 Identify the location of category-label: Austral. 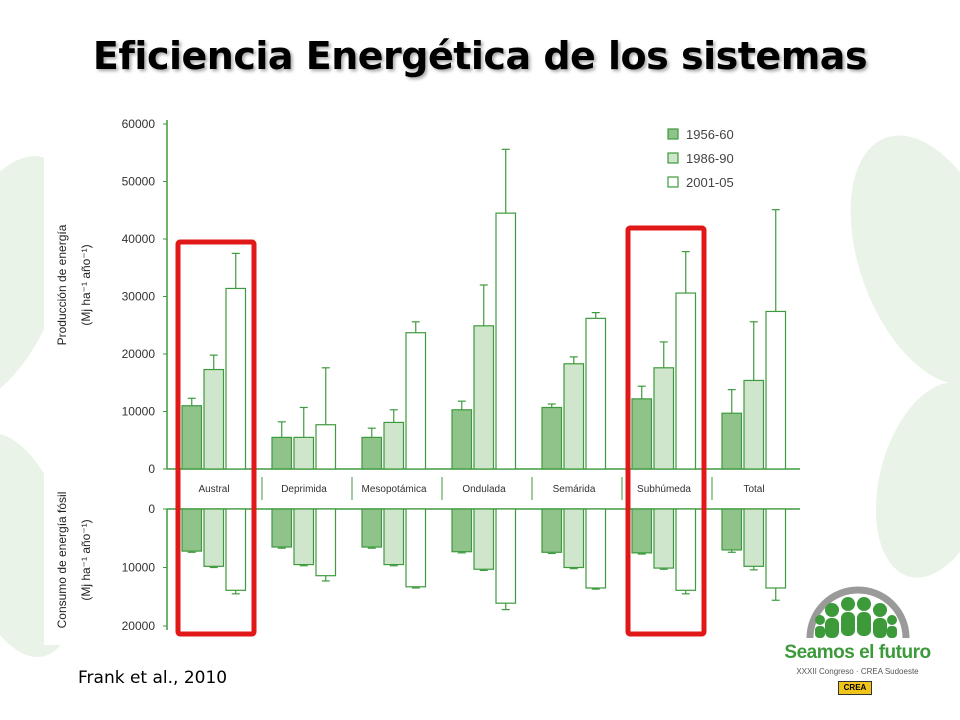
(213, 489).